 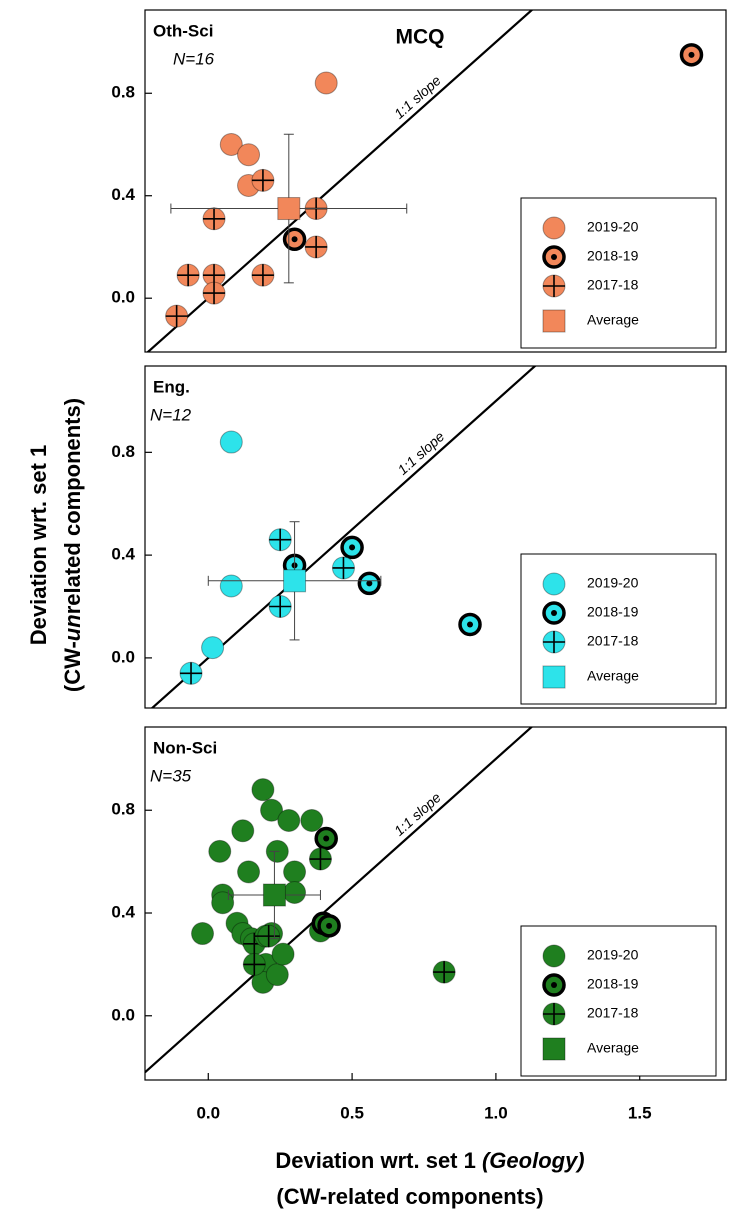 I want to click on y-axis-title-part: (CW-, so click(x=72, y=666).